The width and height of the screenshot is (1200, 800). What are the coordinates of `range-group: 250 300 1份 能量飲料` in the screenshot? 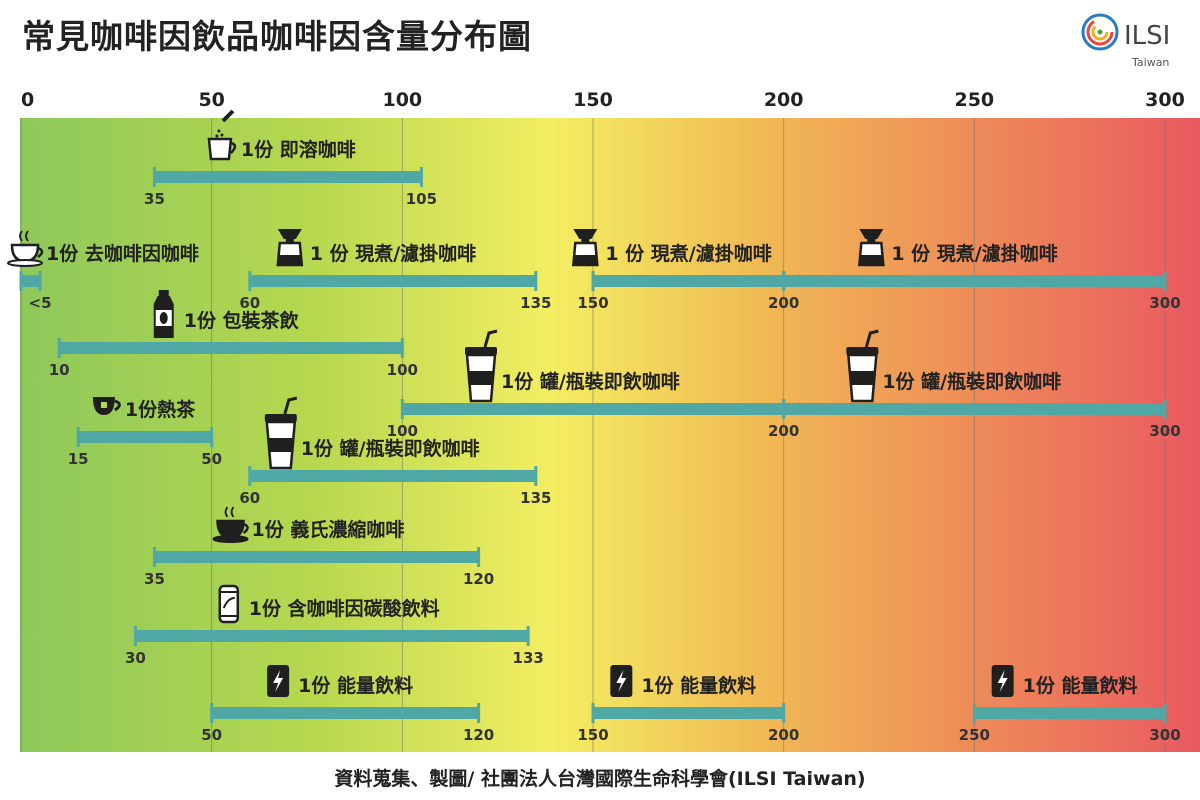 It's located at (1070, 704).